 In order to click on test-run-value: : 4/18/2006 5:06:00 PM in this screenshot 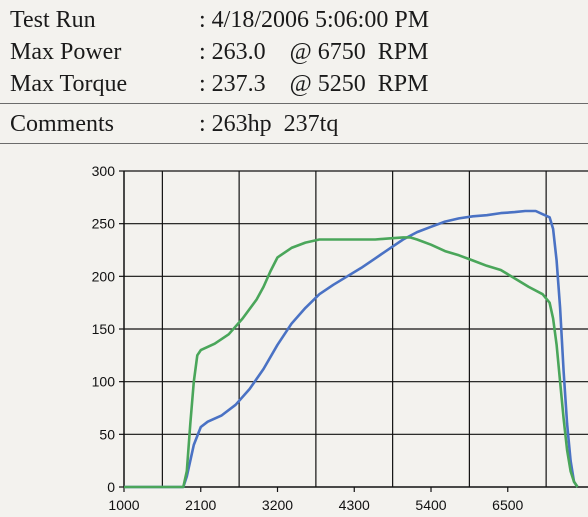, I will do `click(314, 20)`.